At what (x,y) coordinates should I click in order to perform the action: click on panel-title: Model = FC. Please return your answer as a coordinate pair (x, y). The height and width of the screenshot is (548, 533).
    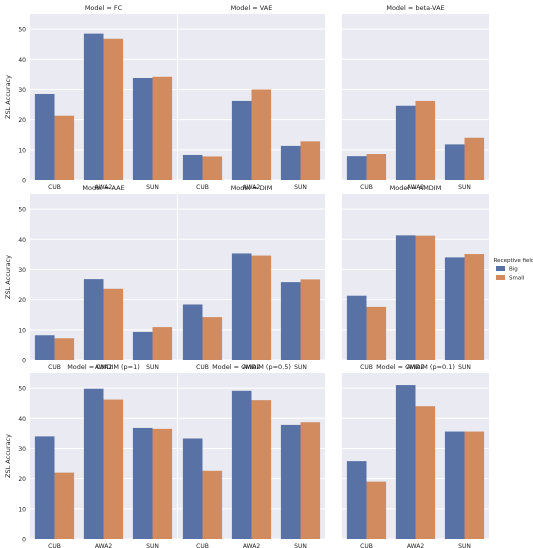
    Looking at the image, I should click on (104, 8).